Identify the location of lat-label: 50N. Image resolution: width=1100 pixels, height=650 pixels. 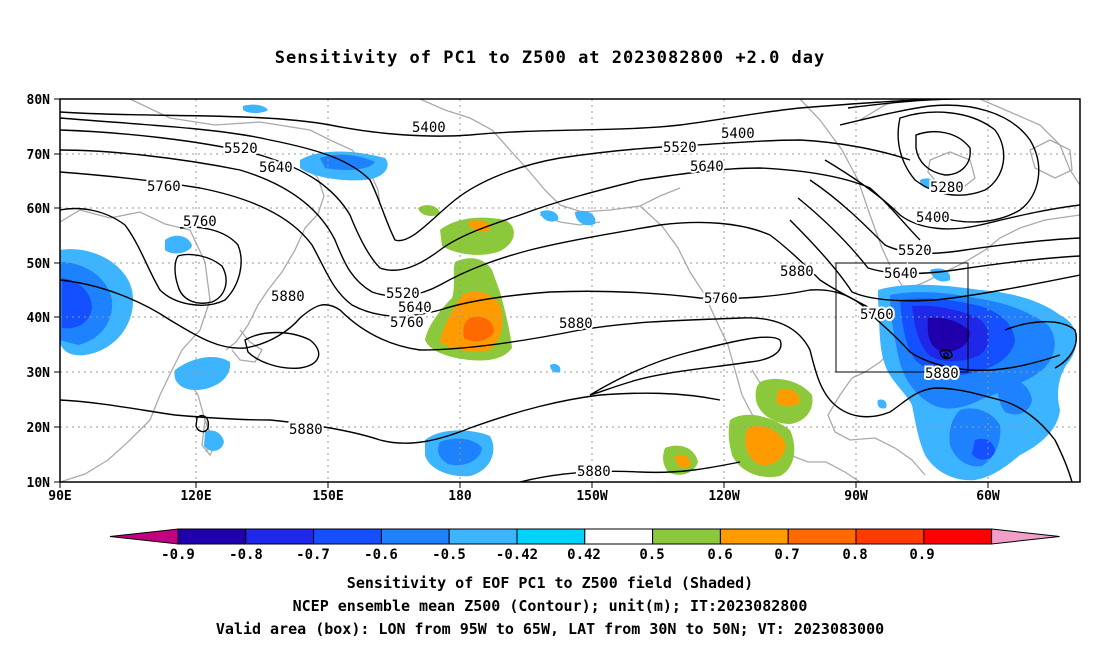
(39, 264).